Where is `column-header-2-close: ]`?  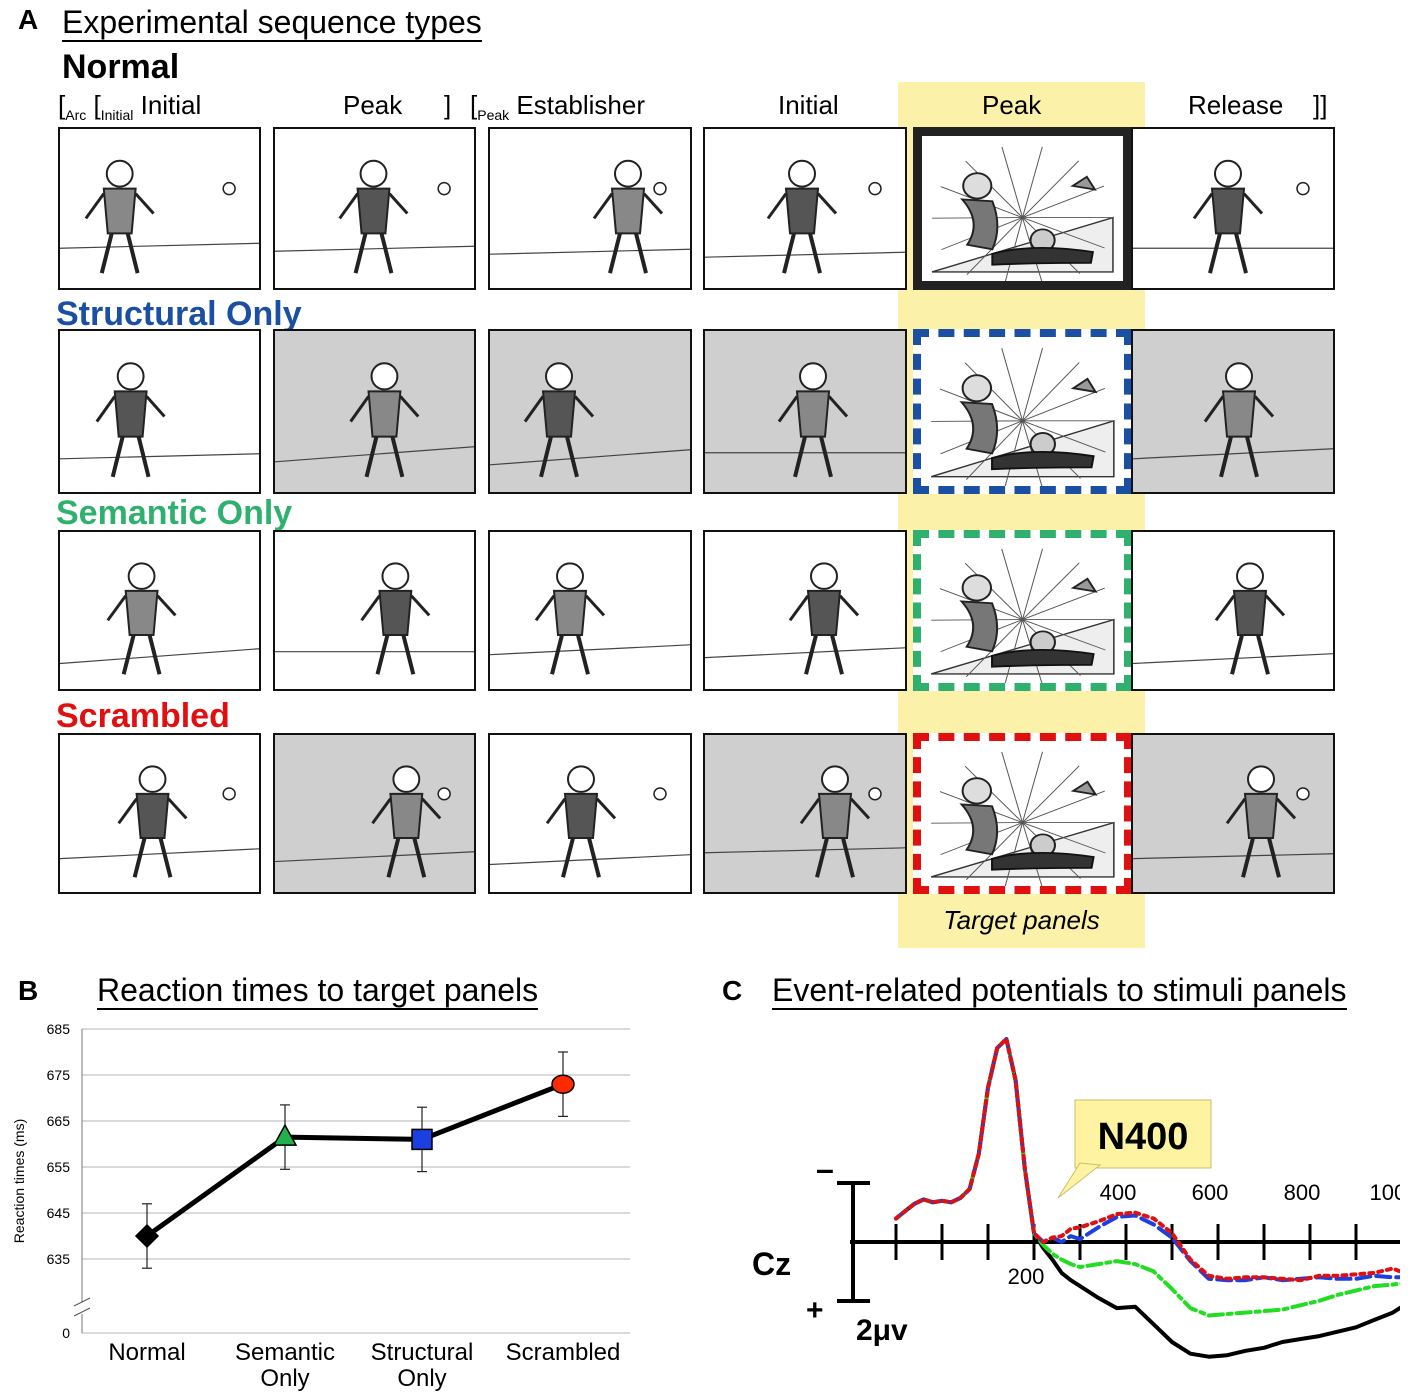 column-header-2-close: ] is located at coordinates (448, 105).